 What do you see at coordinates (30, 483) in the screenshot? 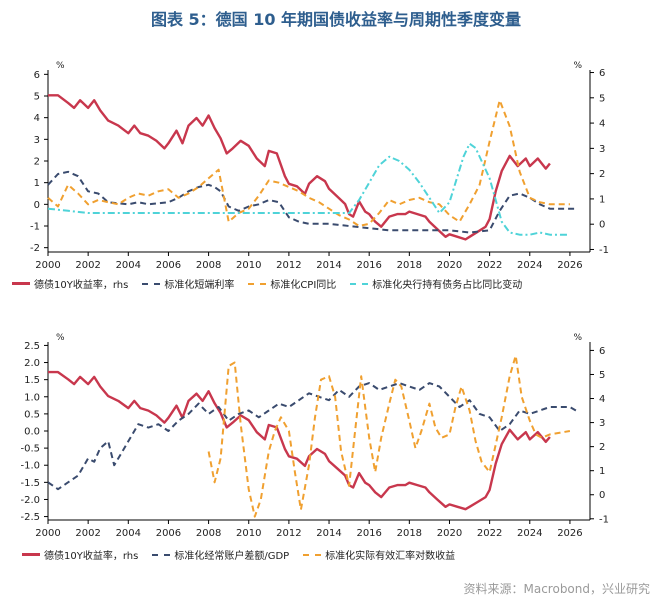
I see `y-tick-label-left: -1.5` at bounding box center [30, 483].